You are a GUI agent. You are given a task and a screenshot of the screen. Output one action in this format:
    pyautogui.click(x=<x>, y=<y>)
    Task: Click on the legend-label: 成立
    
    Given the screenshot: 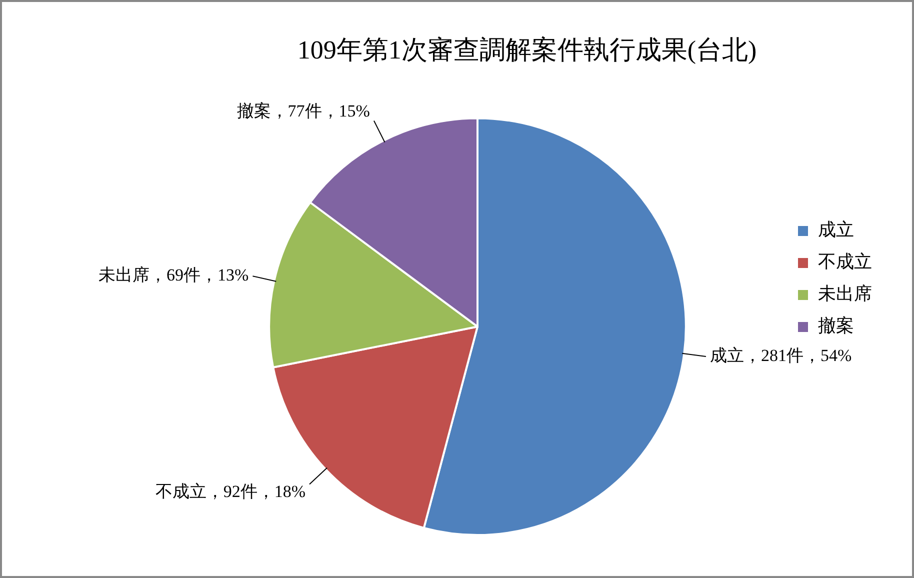 What is the action you would take?
    pyautogui.click(x=836, y=230)
    